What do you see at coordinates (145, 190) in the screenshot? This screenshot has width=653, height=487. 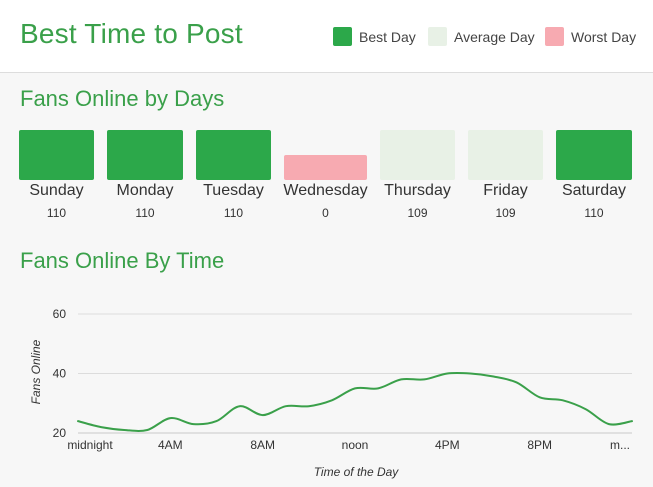 I see `day-name: Monday` at bounding box center [145, 190].